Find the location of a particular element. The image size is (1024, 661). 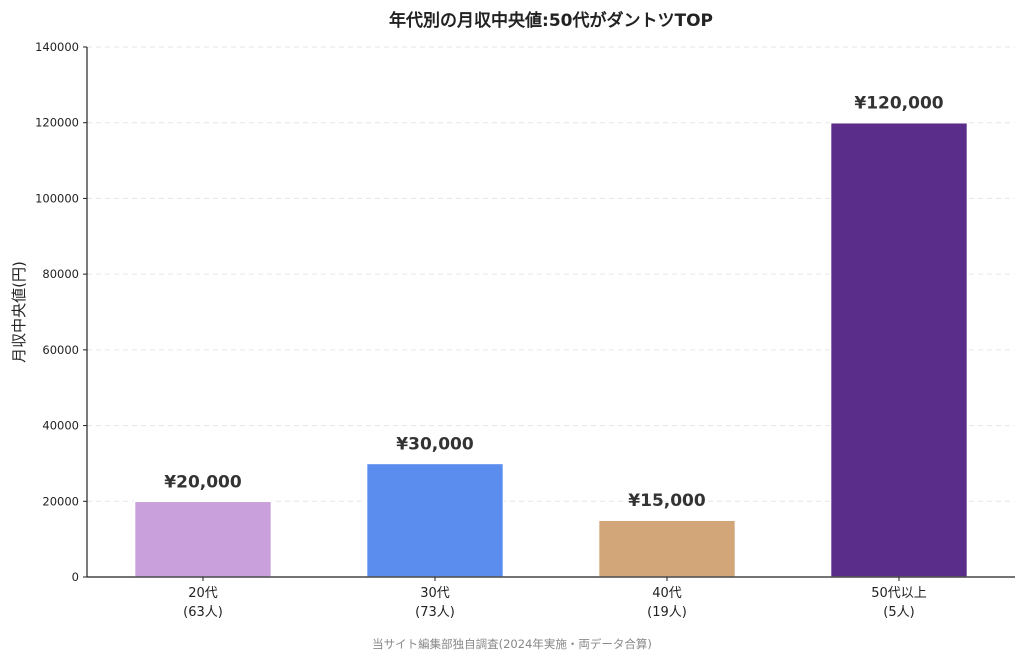

y-tick-label: 40000 is located at coordinates (60, 426).